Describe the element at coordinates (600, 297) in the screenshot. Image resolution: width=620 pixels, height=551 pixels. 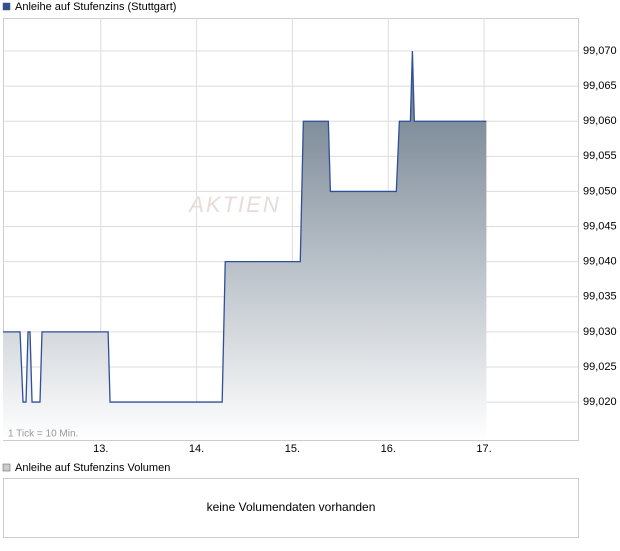
I see `y-tick-label: 99,035` at that location.